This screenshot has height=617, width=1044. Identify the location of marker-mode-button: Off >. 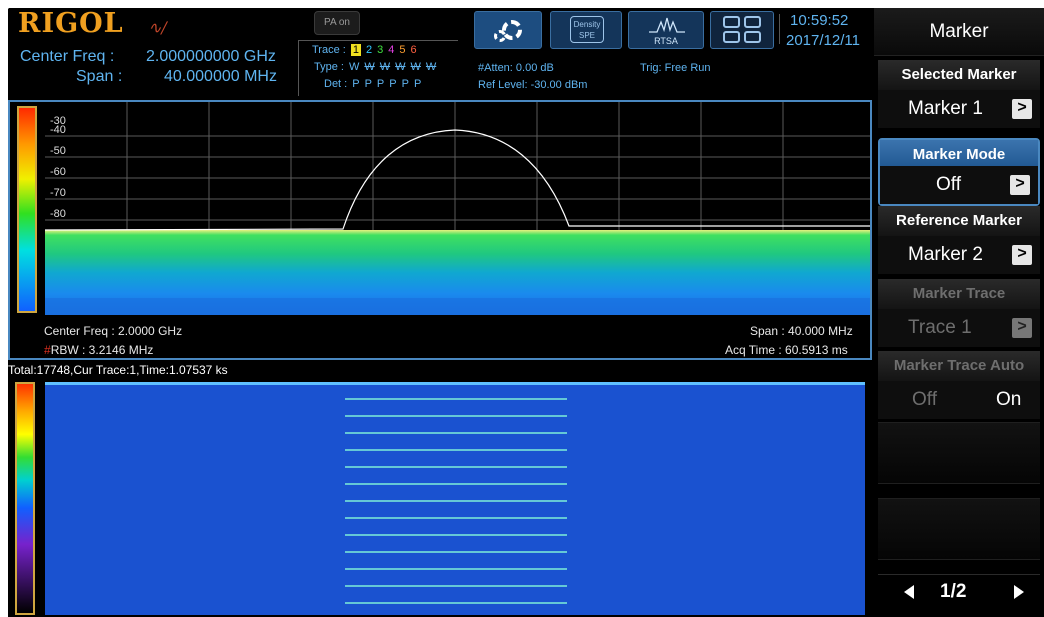
(959, 185).